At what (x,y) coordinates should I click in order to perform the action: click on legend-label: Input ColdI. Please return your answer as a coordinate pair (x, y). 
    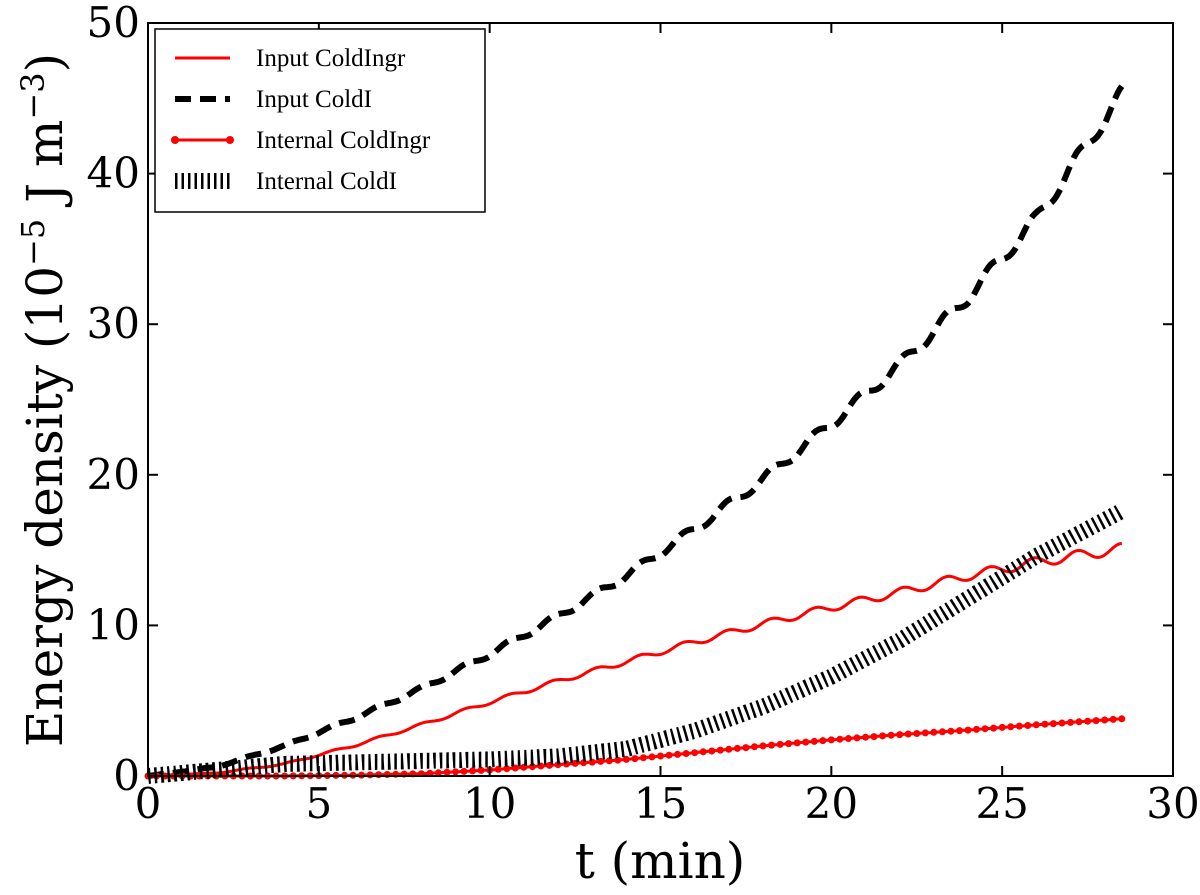
    Looking at the image, I should click on (314, 99).